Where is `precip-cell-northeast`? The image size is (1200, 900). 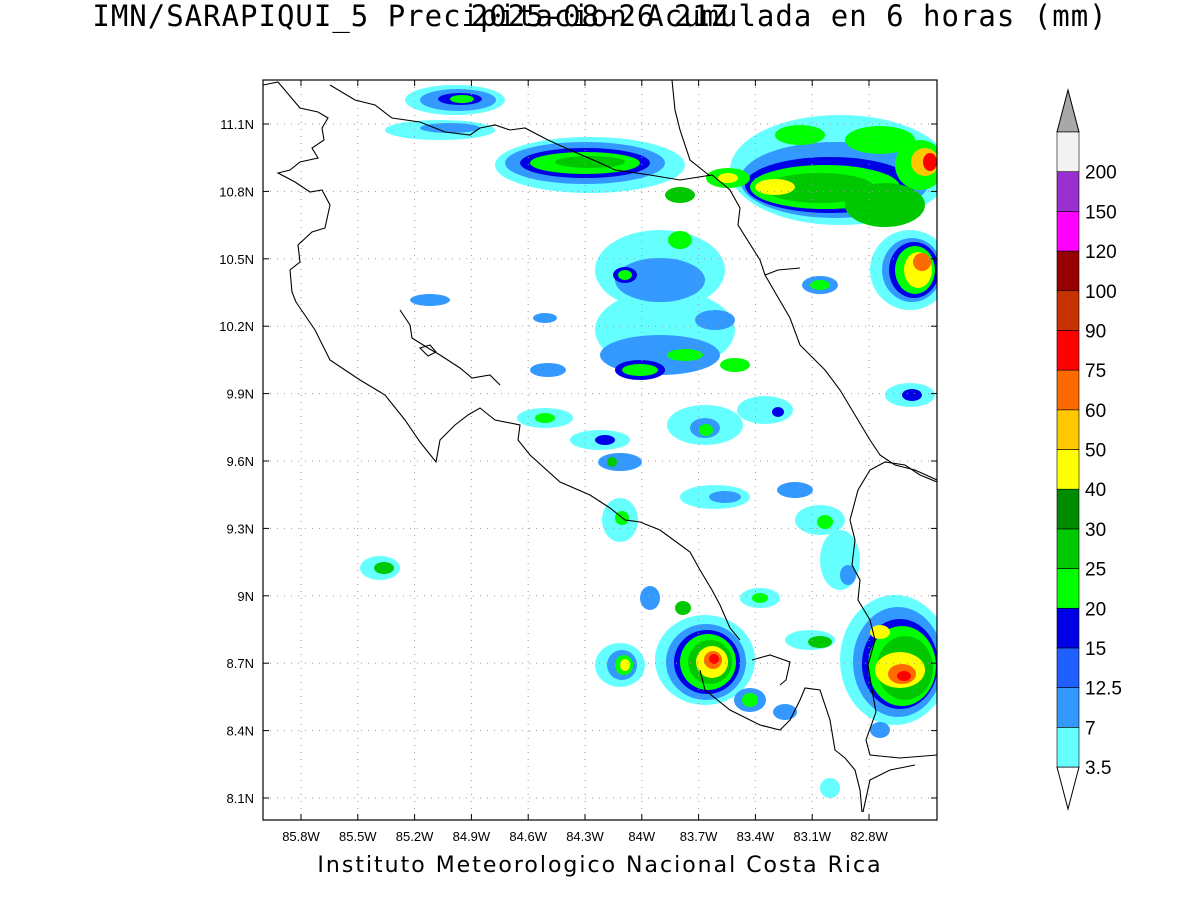
precip-cell-northeast is located at coordinates (821, 171).